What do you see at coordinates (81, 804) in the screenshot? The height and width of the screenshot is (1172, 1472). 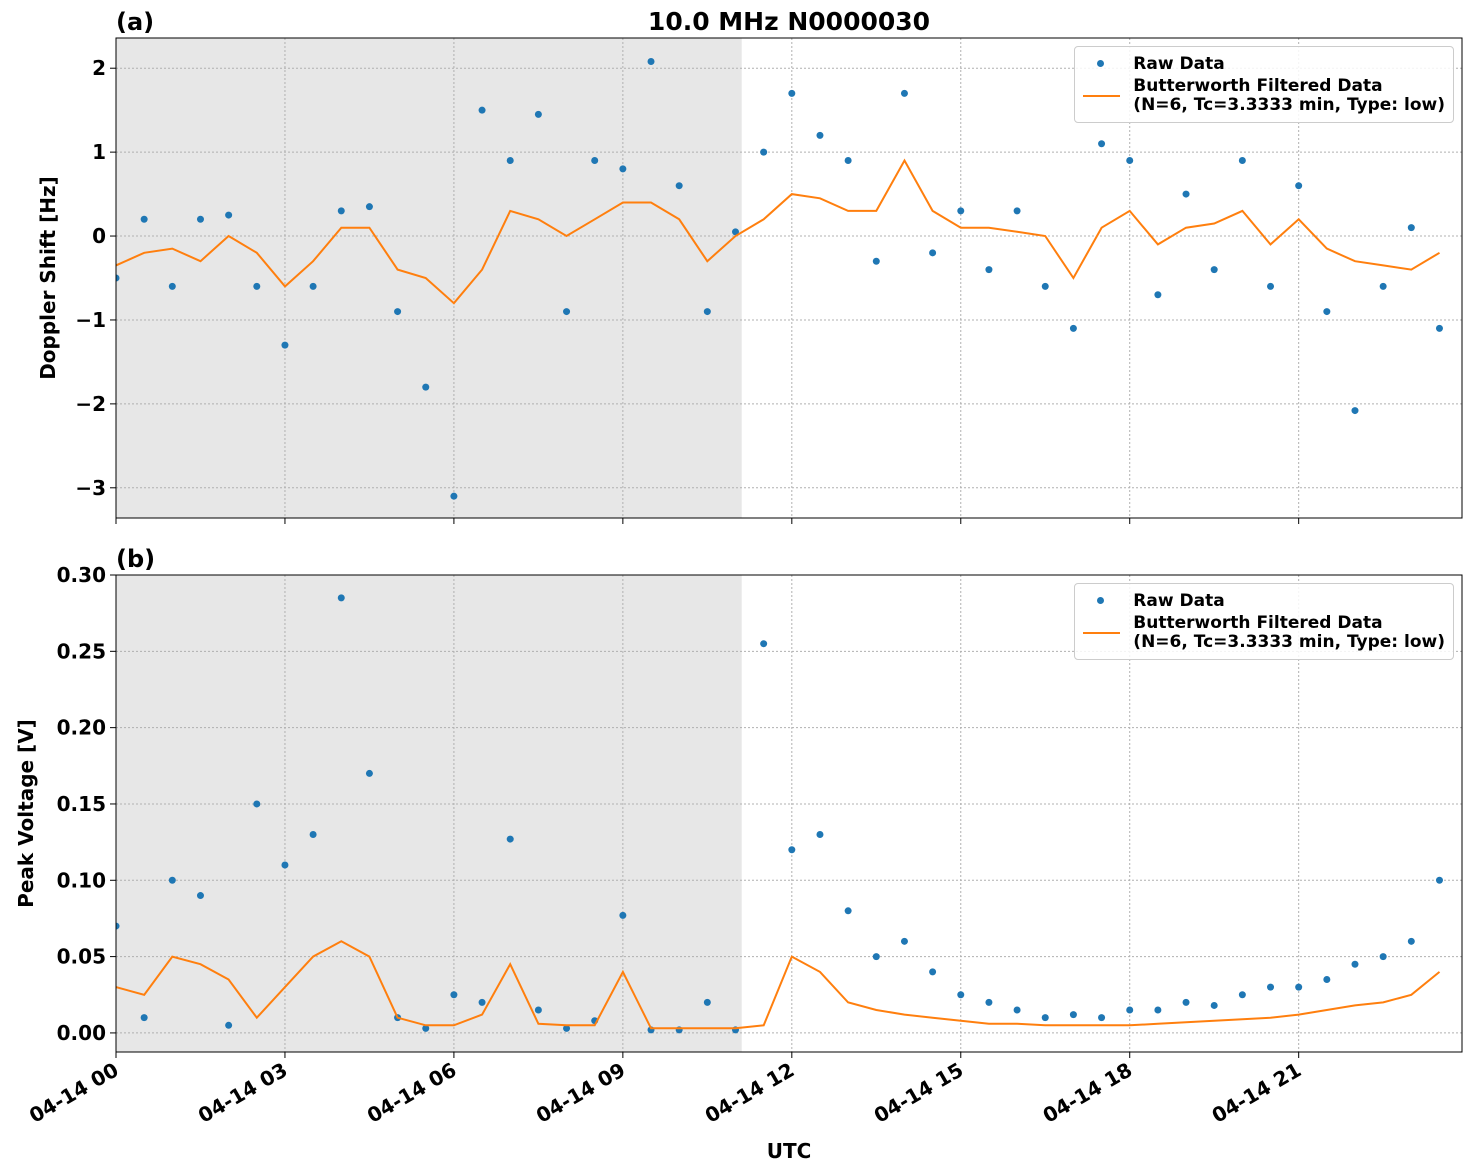 I see `y-tick-label: 0.15` at bounding box center [81, 804].